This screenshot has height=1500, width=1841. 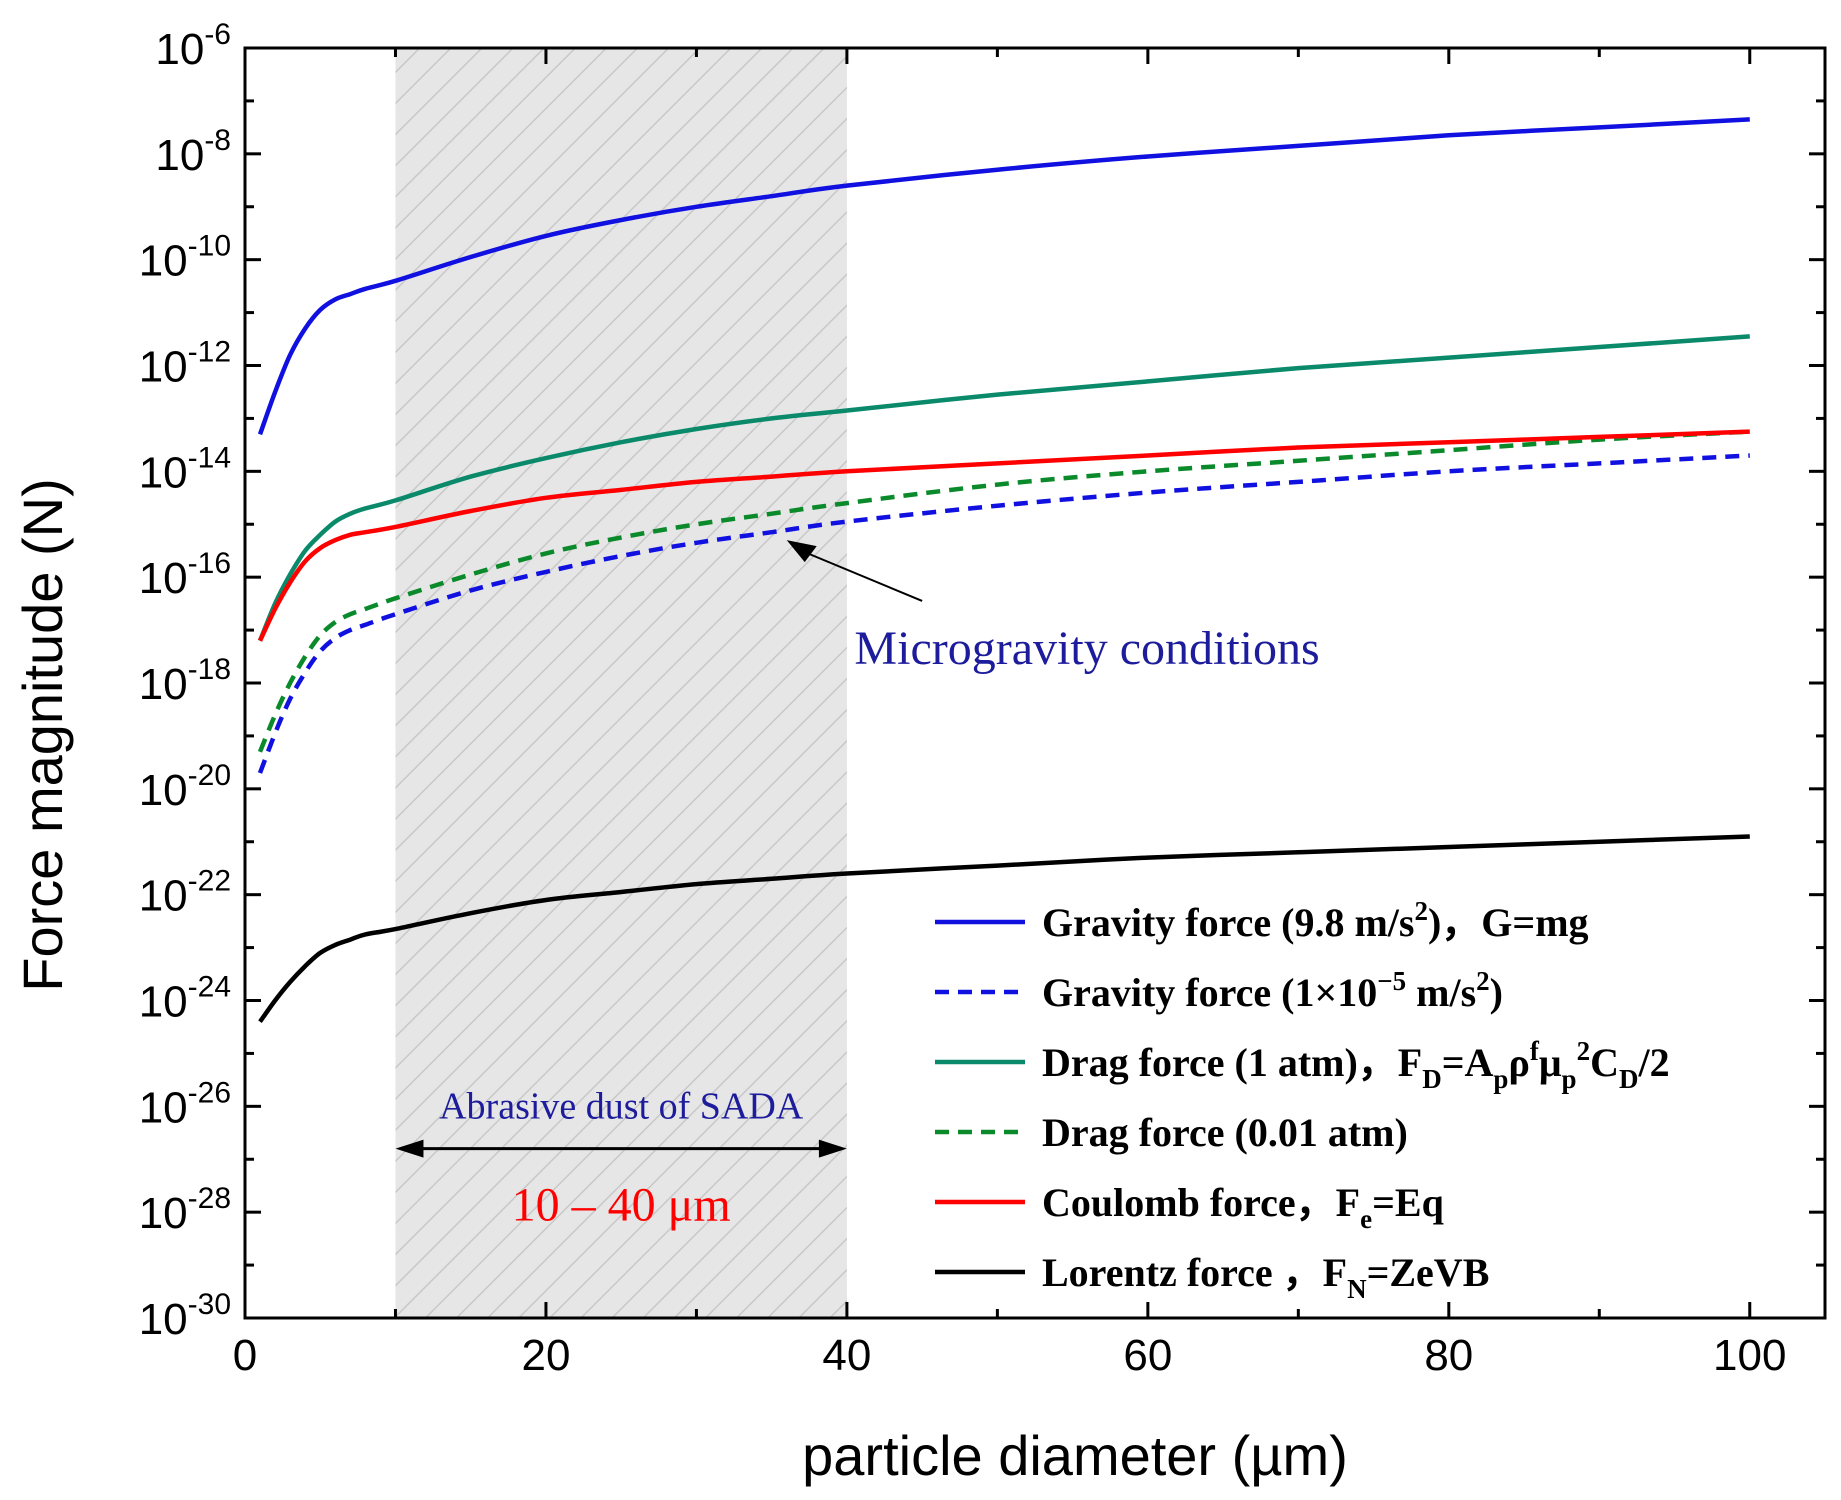 What do you see at coordinates (1243, 1207) in the screenshot?
I see `legend-label-4: Coulomb force，Fe=Eq` at bounding box center [1243, 1207].